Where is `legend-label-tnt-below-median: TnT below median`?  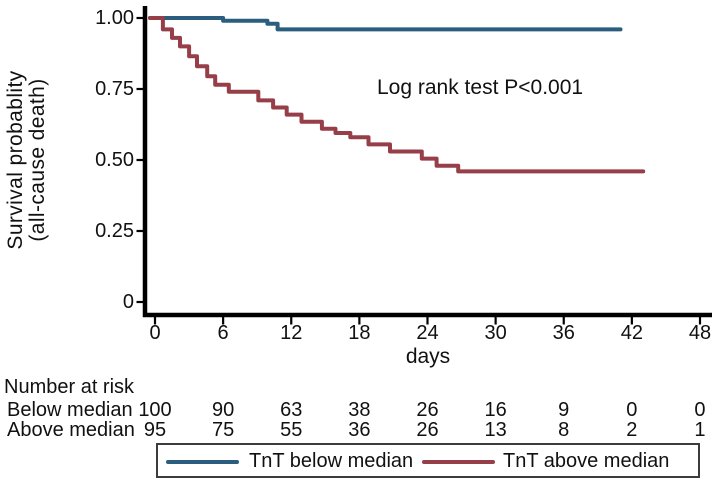 legend-label-tnt-below-median: TnT below median is located at coordinates (331, 461).